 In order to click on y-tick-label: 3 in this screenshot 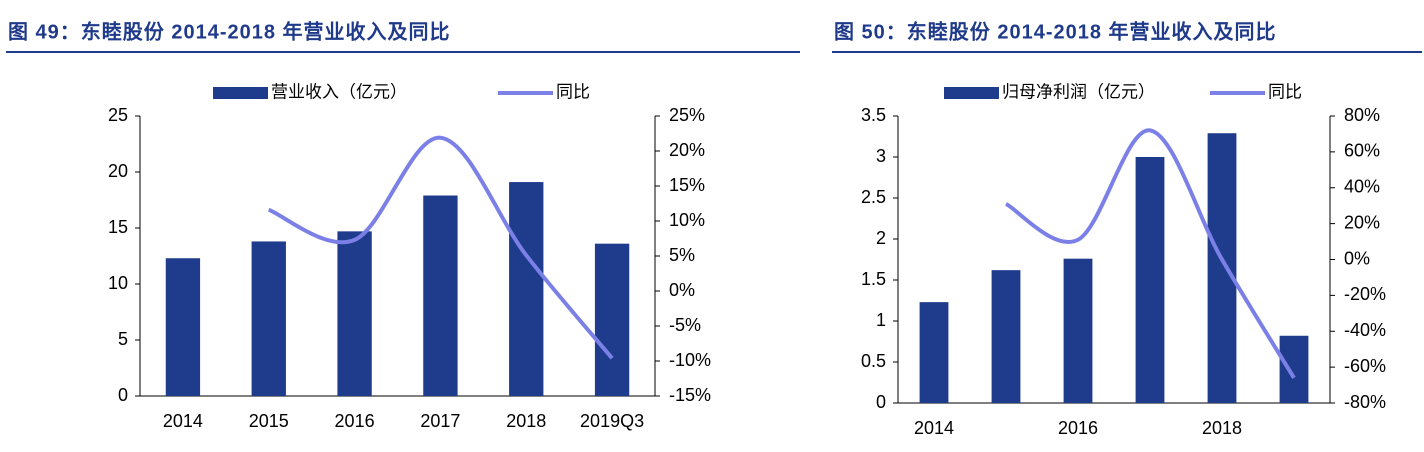, I will do `click(881, 156)`.